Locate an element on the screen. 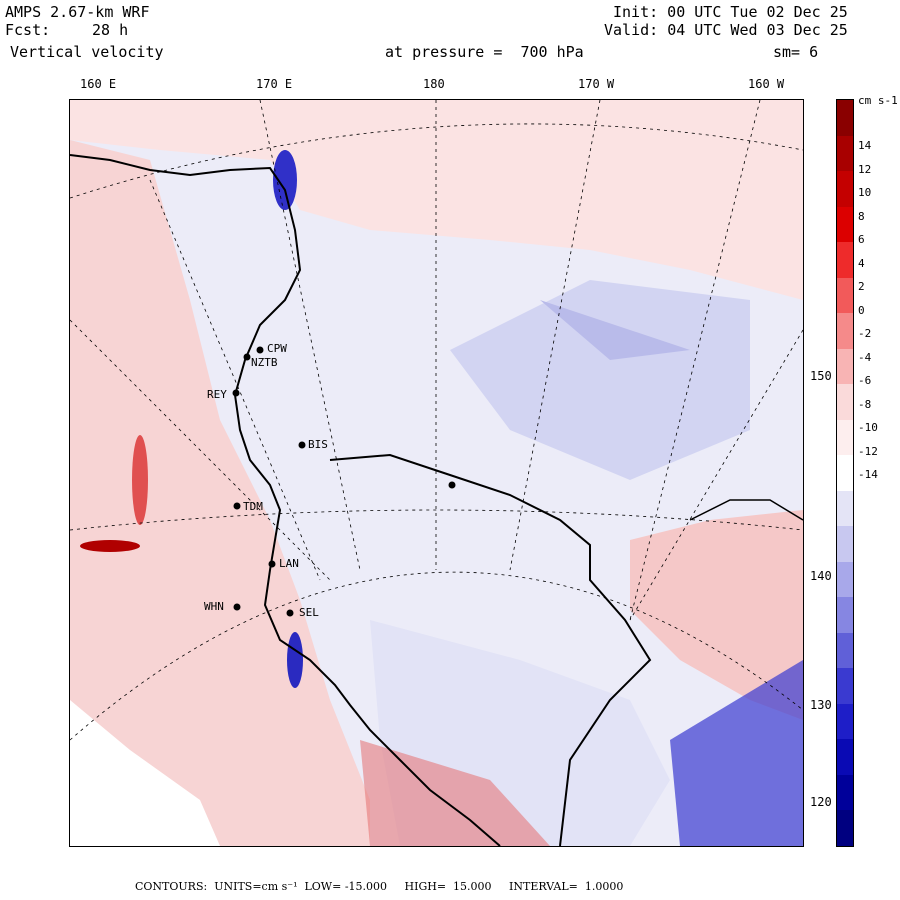 The image size is (900, 900). colorbar-unit: cm s-1 is located at coordinates (878, 100).